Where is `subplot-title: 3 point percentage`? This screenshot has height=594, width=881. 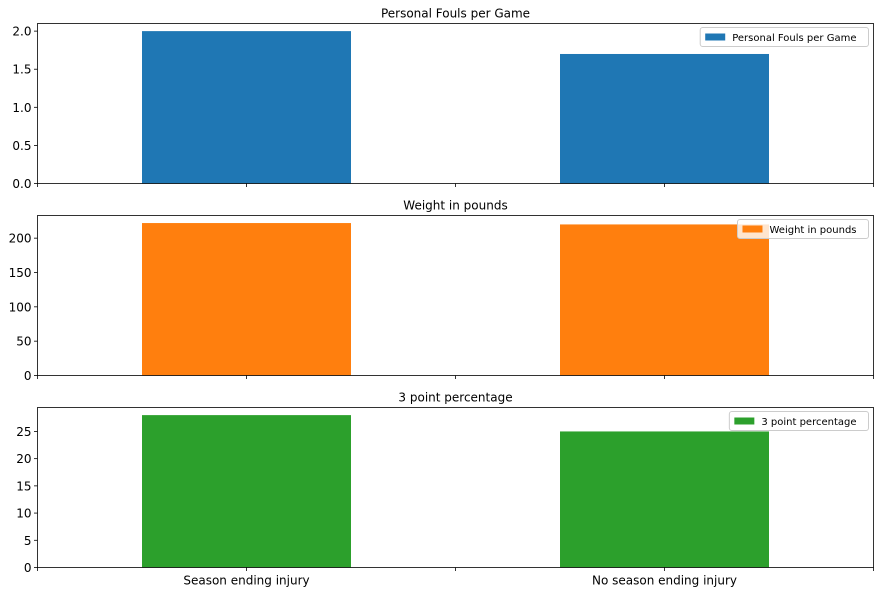
subplot-title: 3 point percentage is located at coordinates (455, 398).